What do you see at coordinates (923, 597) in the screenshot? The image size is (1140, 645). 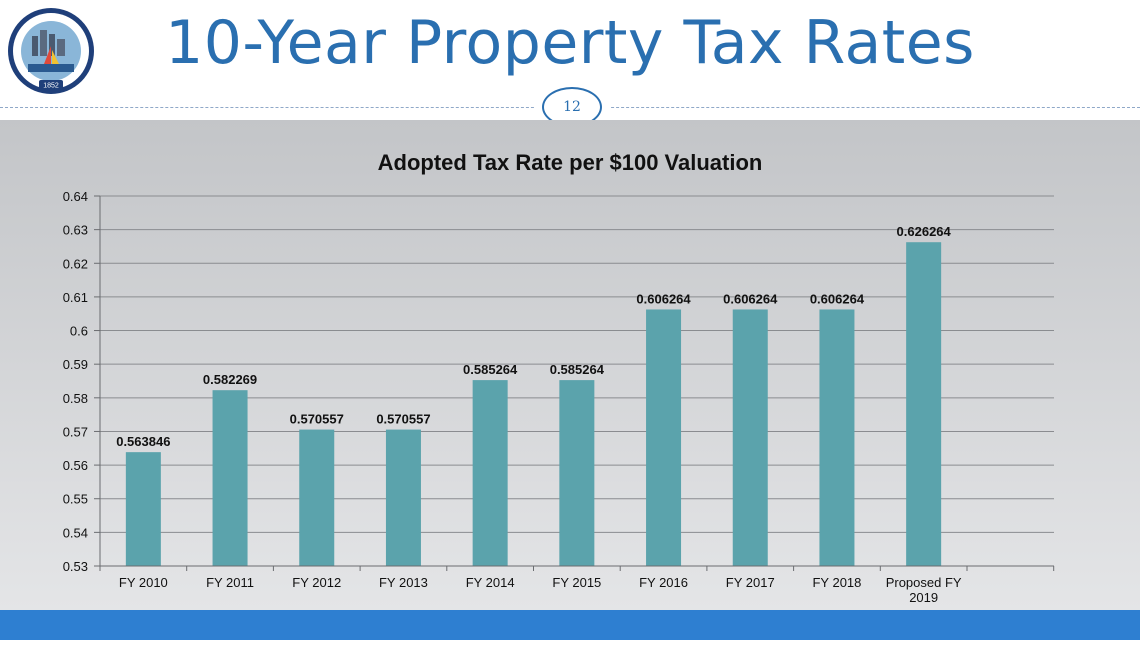 I see `x-tick-label: 2019` at bounding box center [923, 597].